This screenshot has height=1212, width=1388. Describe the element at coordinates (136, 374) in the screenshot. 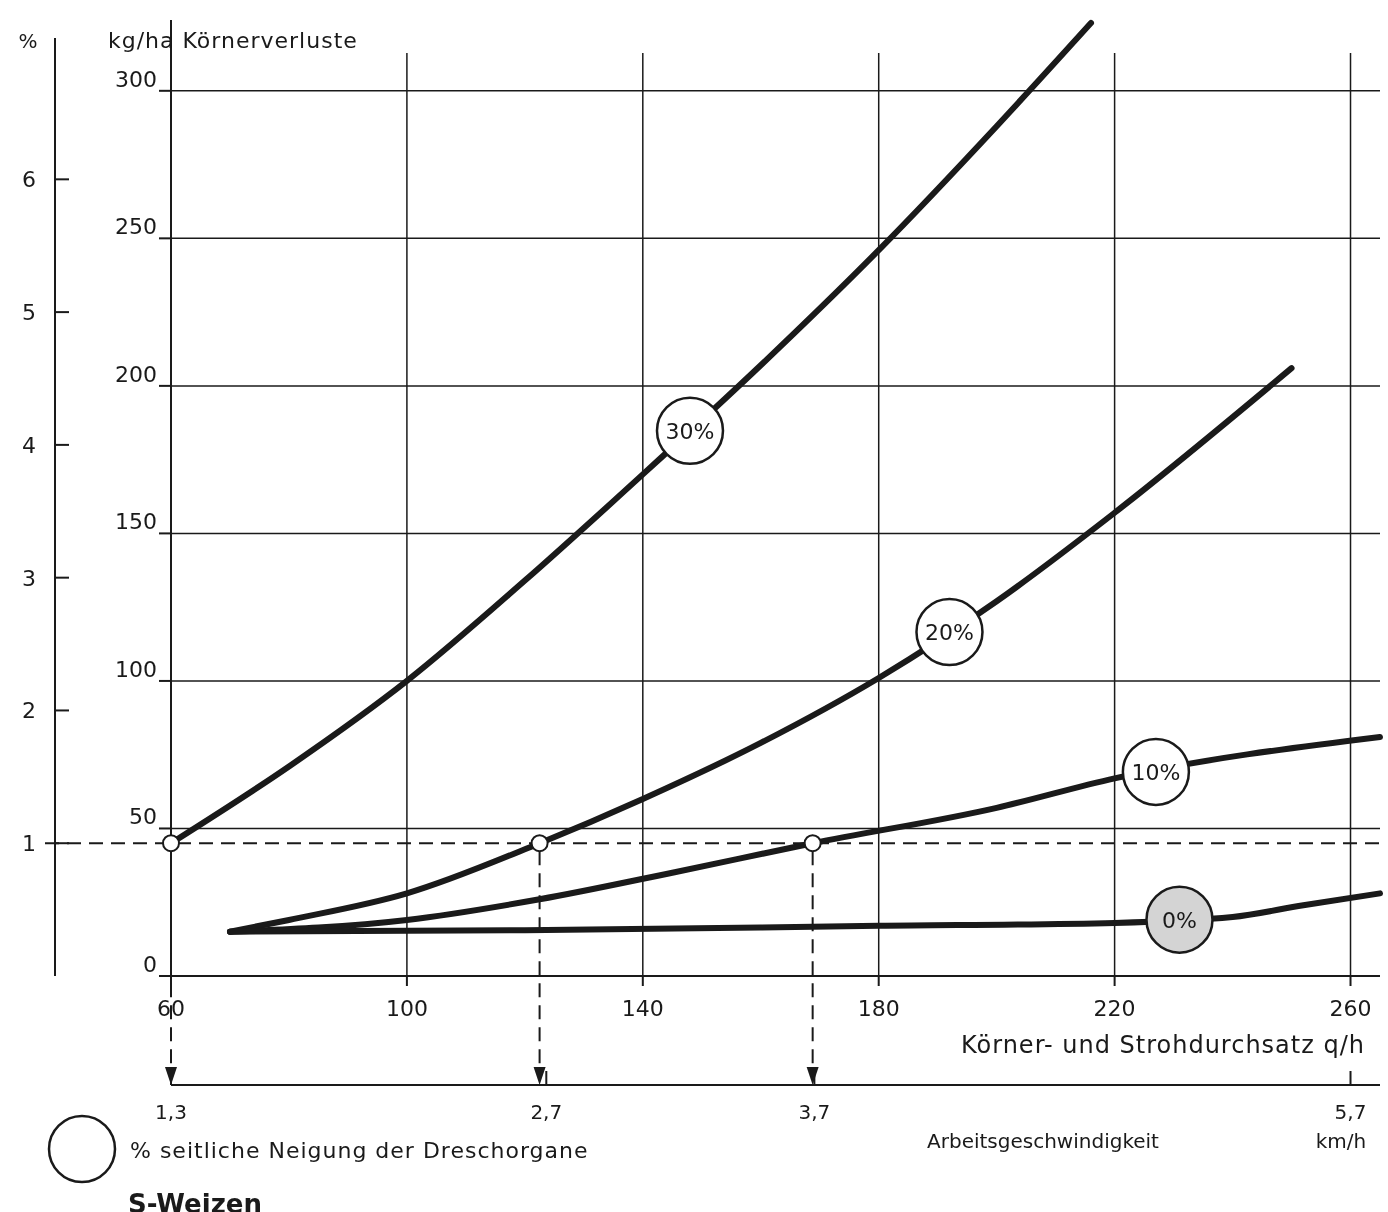

I see `y-tick-label: 200` at that location.